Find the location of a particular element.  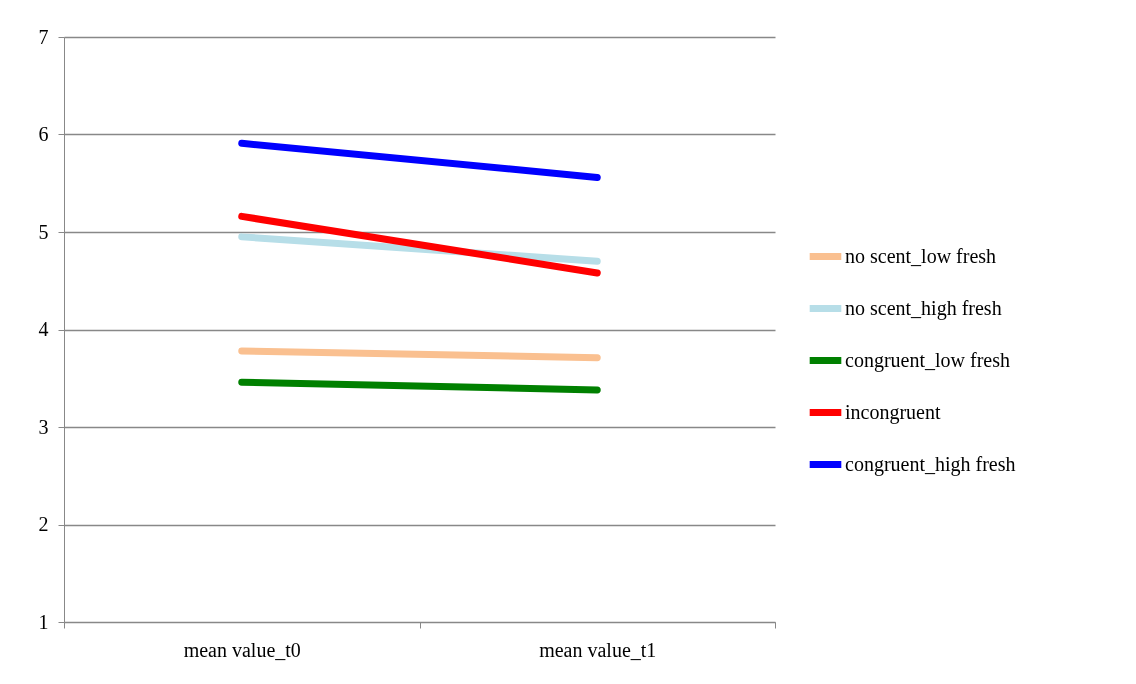

y-tick-label: 3 is located at coordinates (43, 426).